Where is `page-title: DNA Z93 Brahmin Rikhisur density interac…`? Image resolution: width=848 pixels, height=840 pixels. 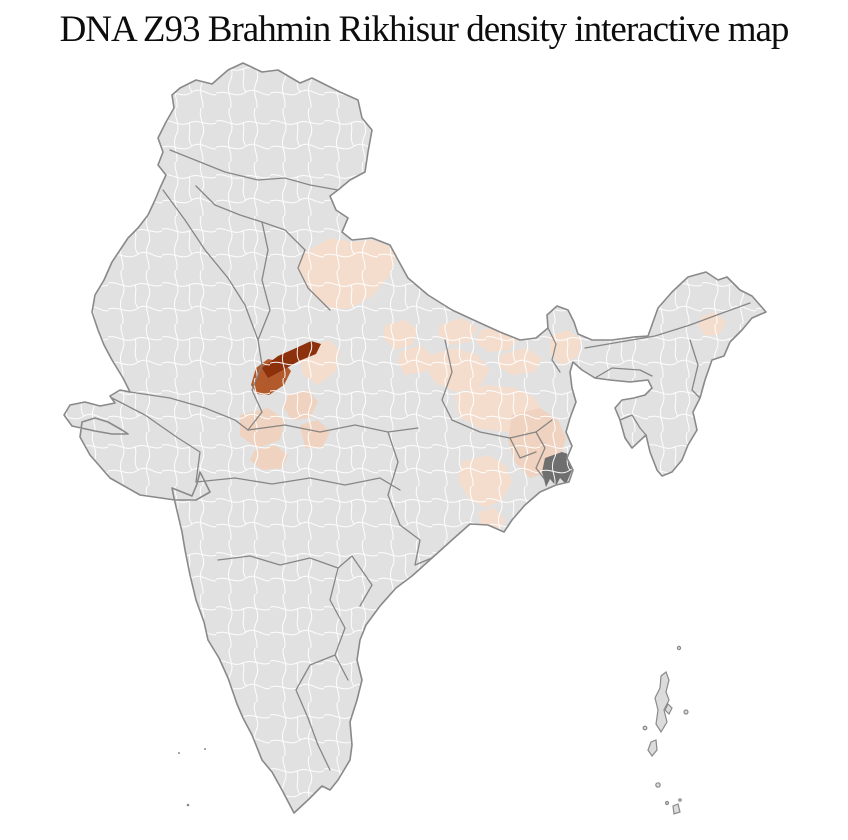
page-title: DNA Z93 Brahmin Rikhisur density interac… is located at coordinates (424, 29).